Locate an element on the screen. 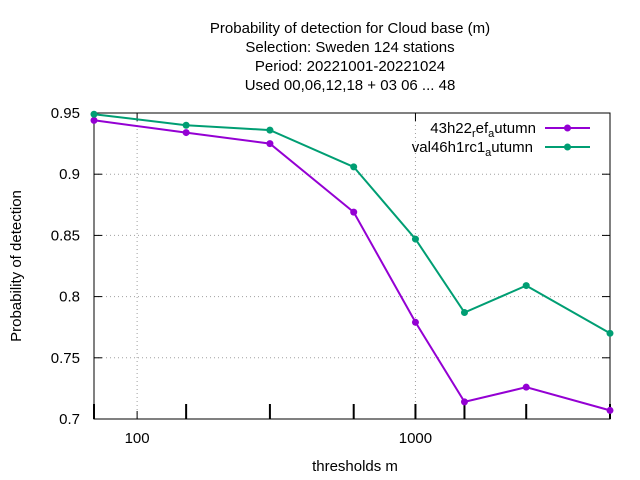 The image size is (640, 480). y-tick-label: 0.8 is located at coordinates (69, 297).